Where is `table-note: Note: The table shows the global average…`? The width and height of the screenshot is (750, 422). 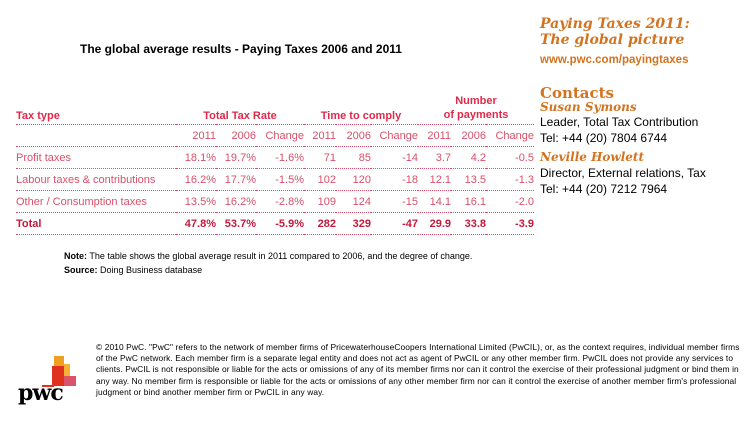
table-note: Note: The table shows the global average… is located at coordinates (268, 263).